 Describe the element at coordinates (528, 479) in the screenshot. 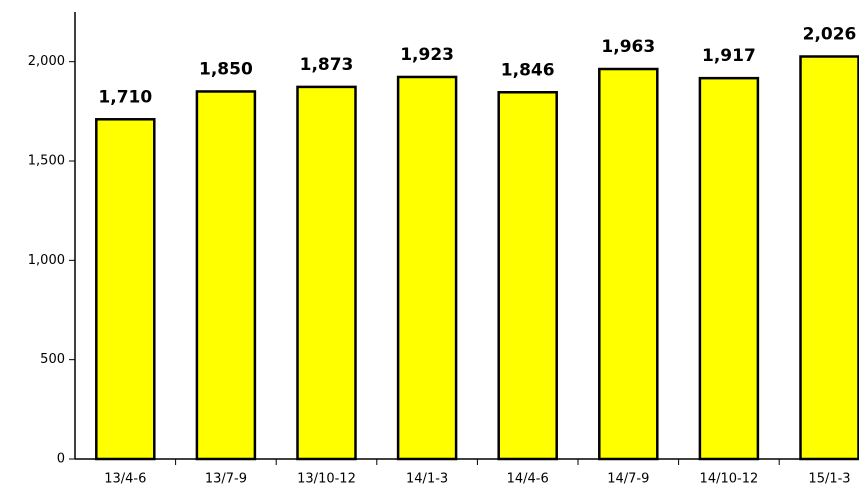

I see `x-tick-label: 14/4-6` at that location.